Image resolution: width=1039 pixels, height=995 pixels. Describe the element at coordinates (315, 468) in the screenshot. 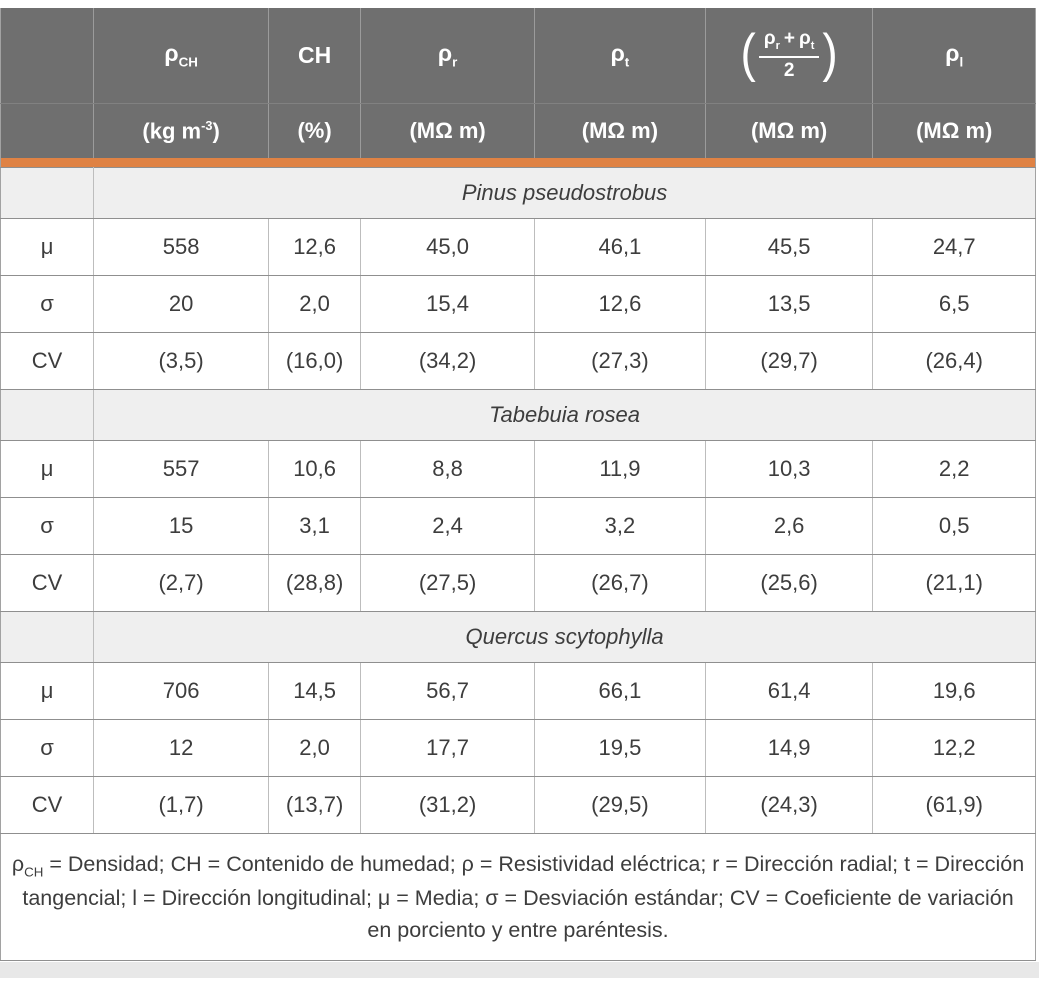

I see `value-cell: 10,6` at that location.